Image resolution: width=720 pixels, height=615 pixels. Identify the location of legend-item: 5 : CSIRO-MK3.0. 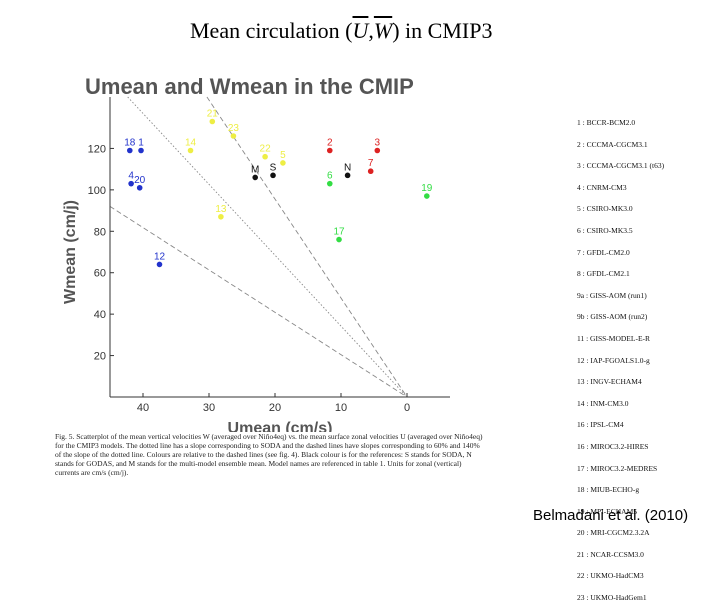
(605, 209).